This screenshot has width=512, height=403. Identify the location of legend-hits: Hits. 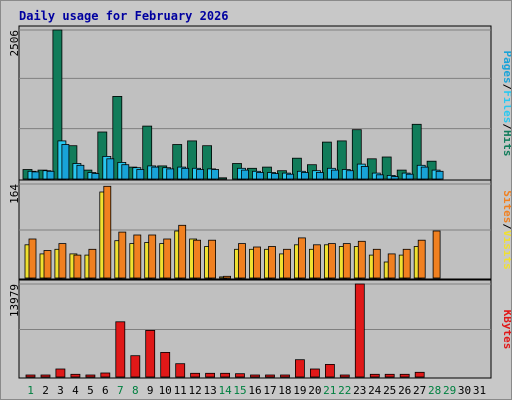
(506, 143).